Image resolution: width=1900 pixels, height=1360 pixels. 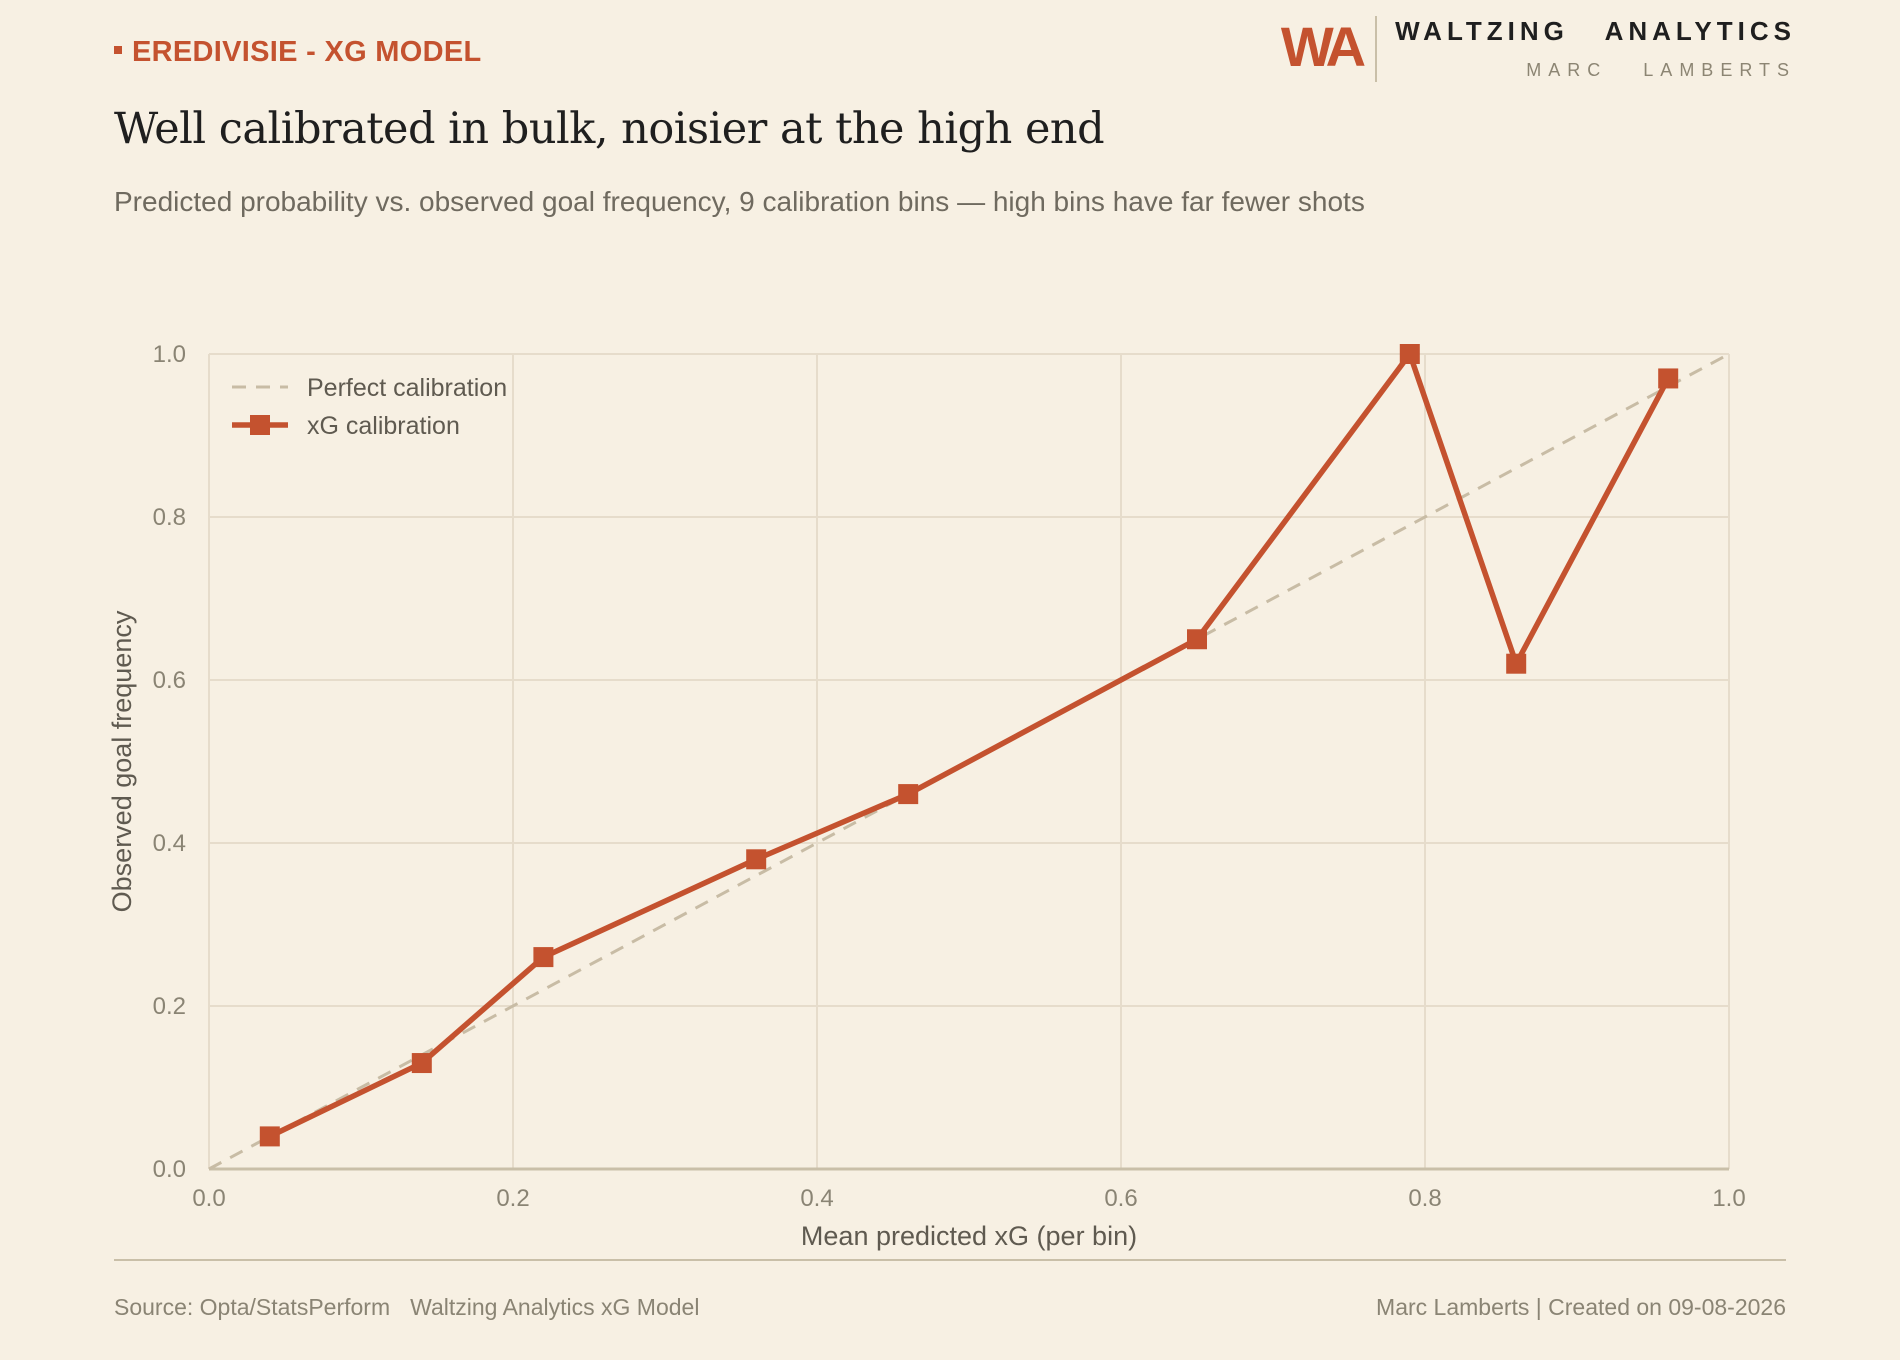 What do you see at coordinates (169, 354) in the screenshot?
I see `y-tick-label: 1.0` at bounding box center [169, 354].